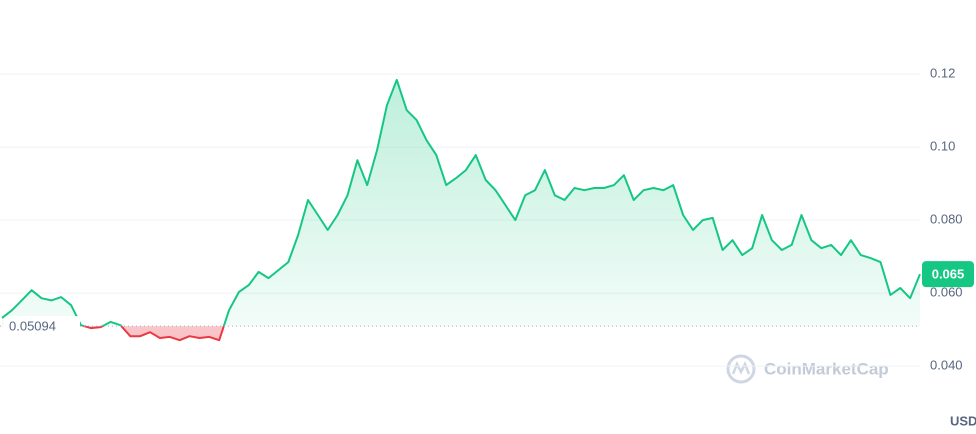  What do you see at coordinates (946, 219) in the screenshot?
I see `y-tick-label: 0.080` at bounding box center [946, 219].